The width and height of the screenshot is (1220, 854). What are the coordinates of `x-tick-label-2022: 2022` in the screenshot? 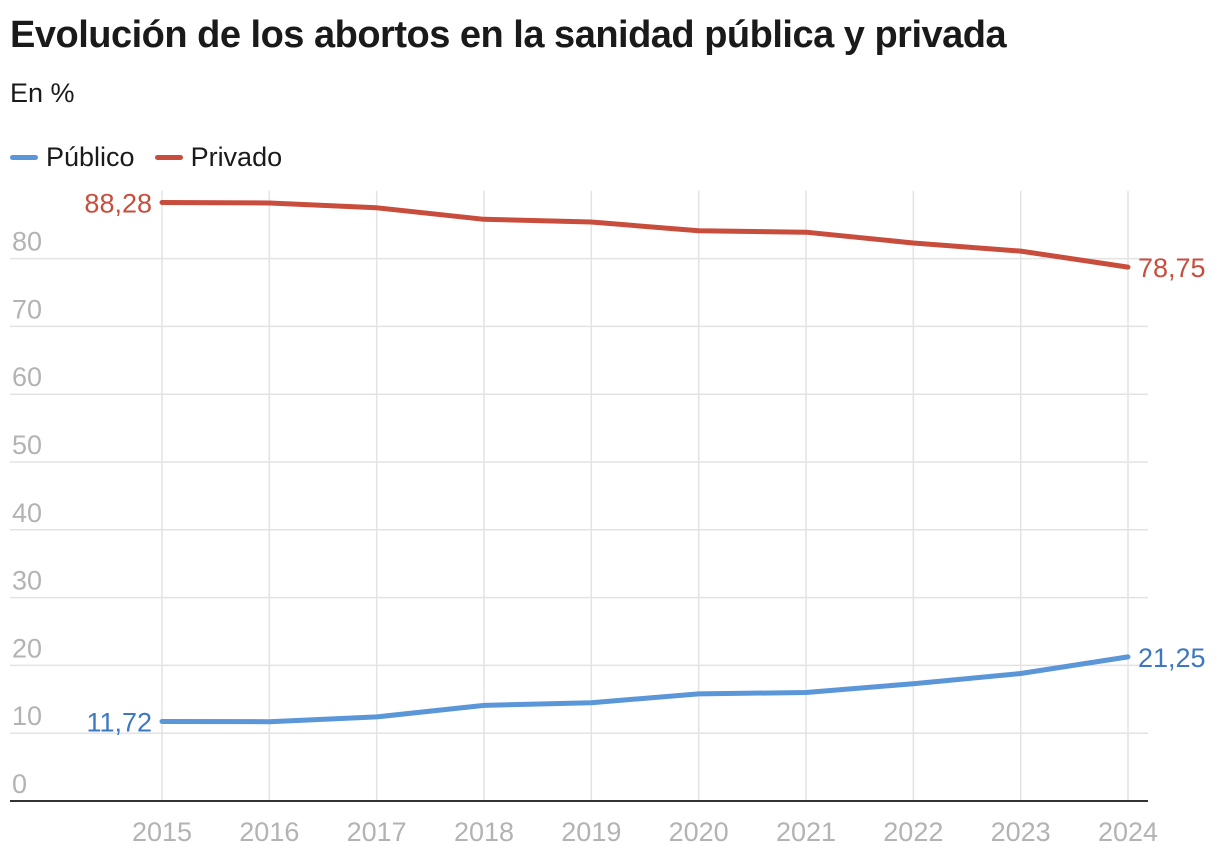 It's located at (913, 832).